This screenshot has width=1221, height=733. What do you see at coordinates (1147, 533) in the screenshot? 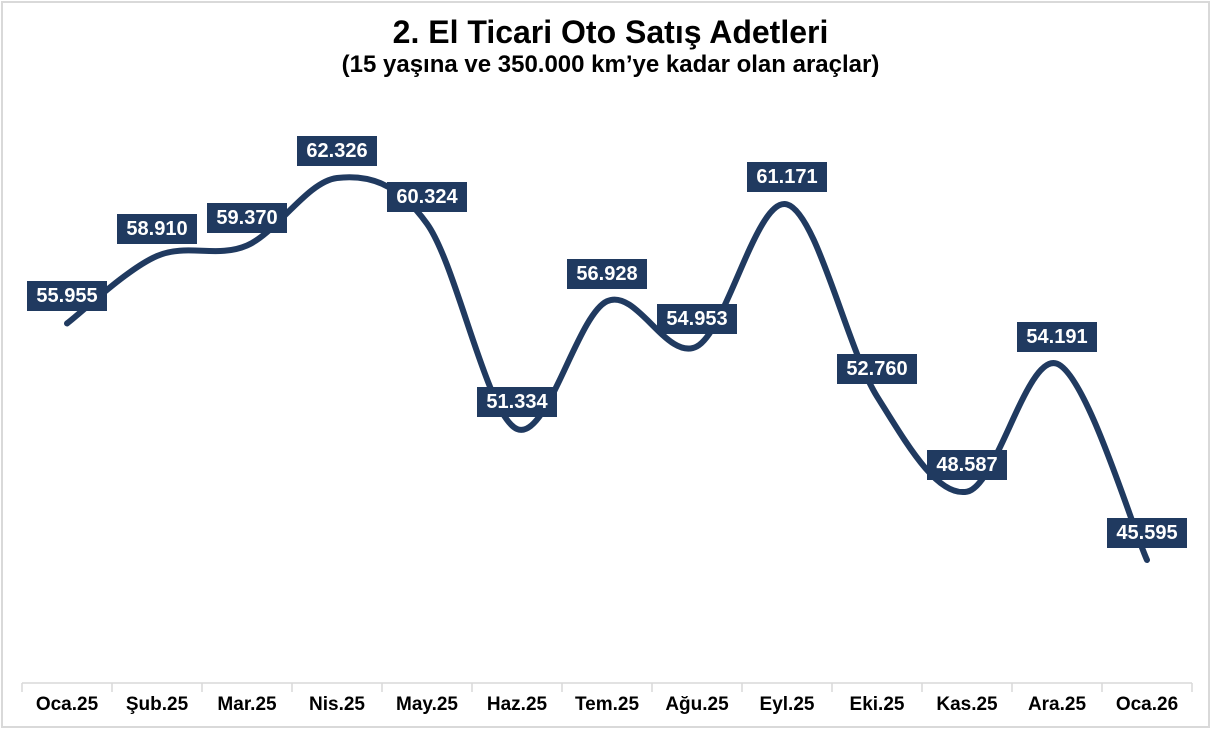
I see `data-label: 45.595` at bounding box center [1147, 533].